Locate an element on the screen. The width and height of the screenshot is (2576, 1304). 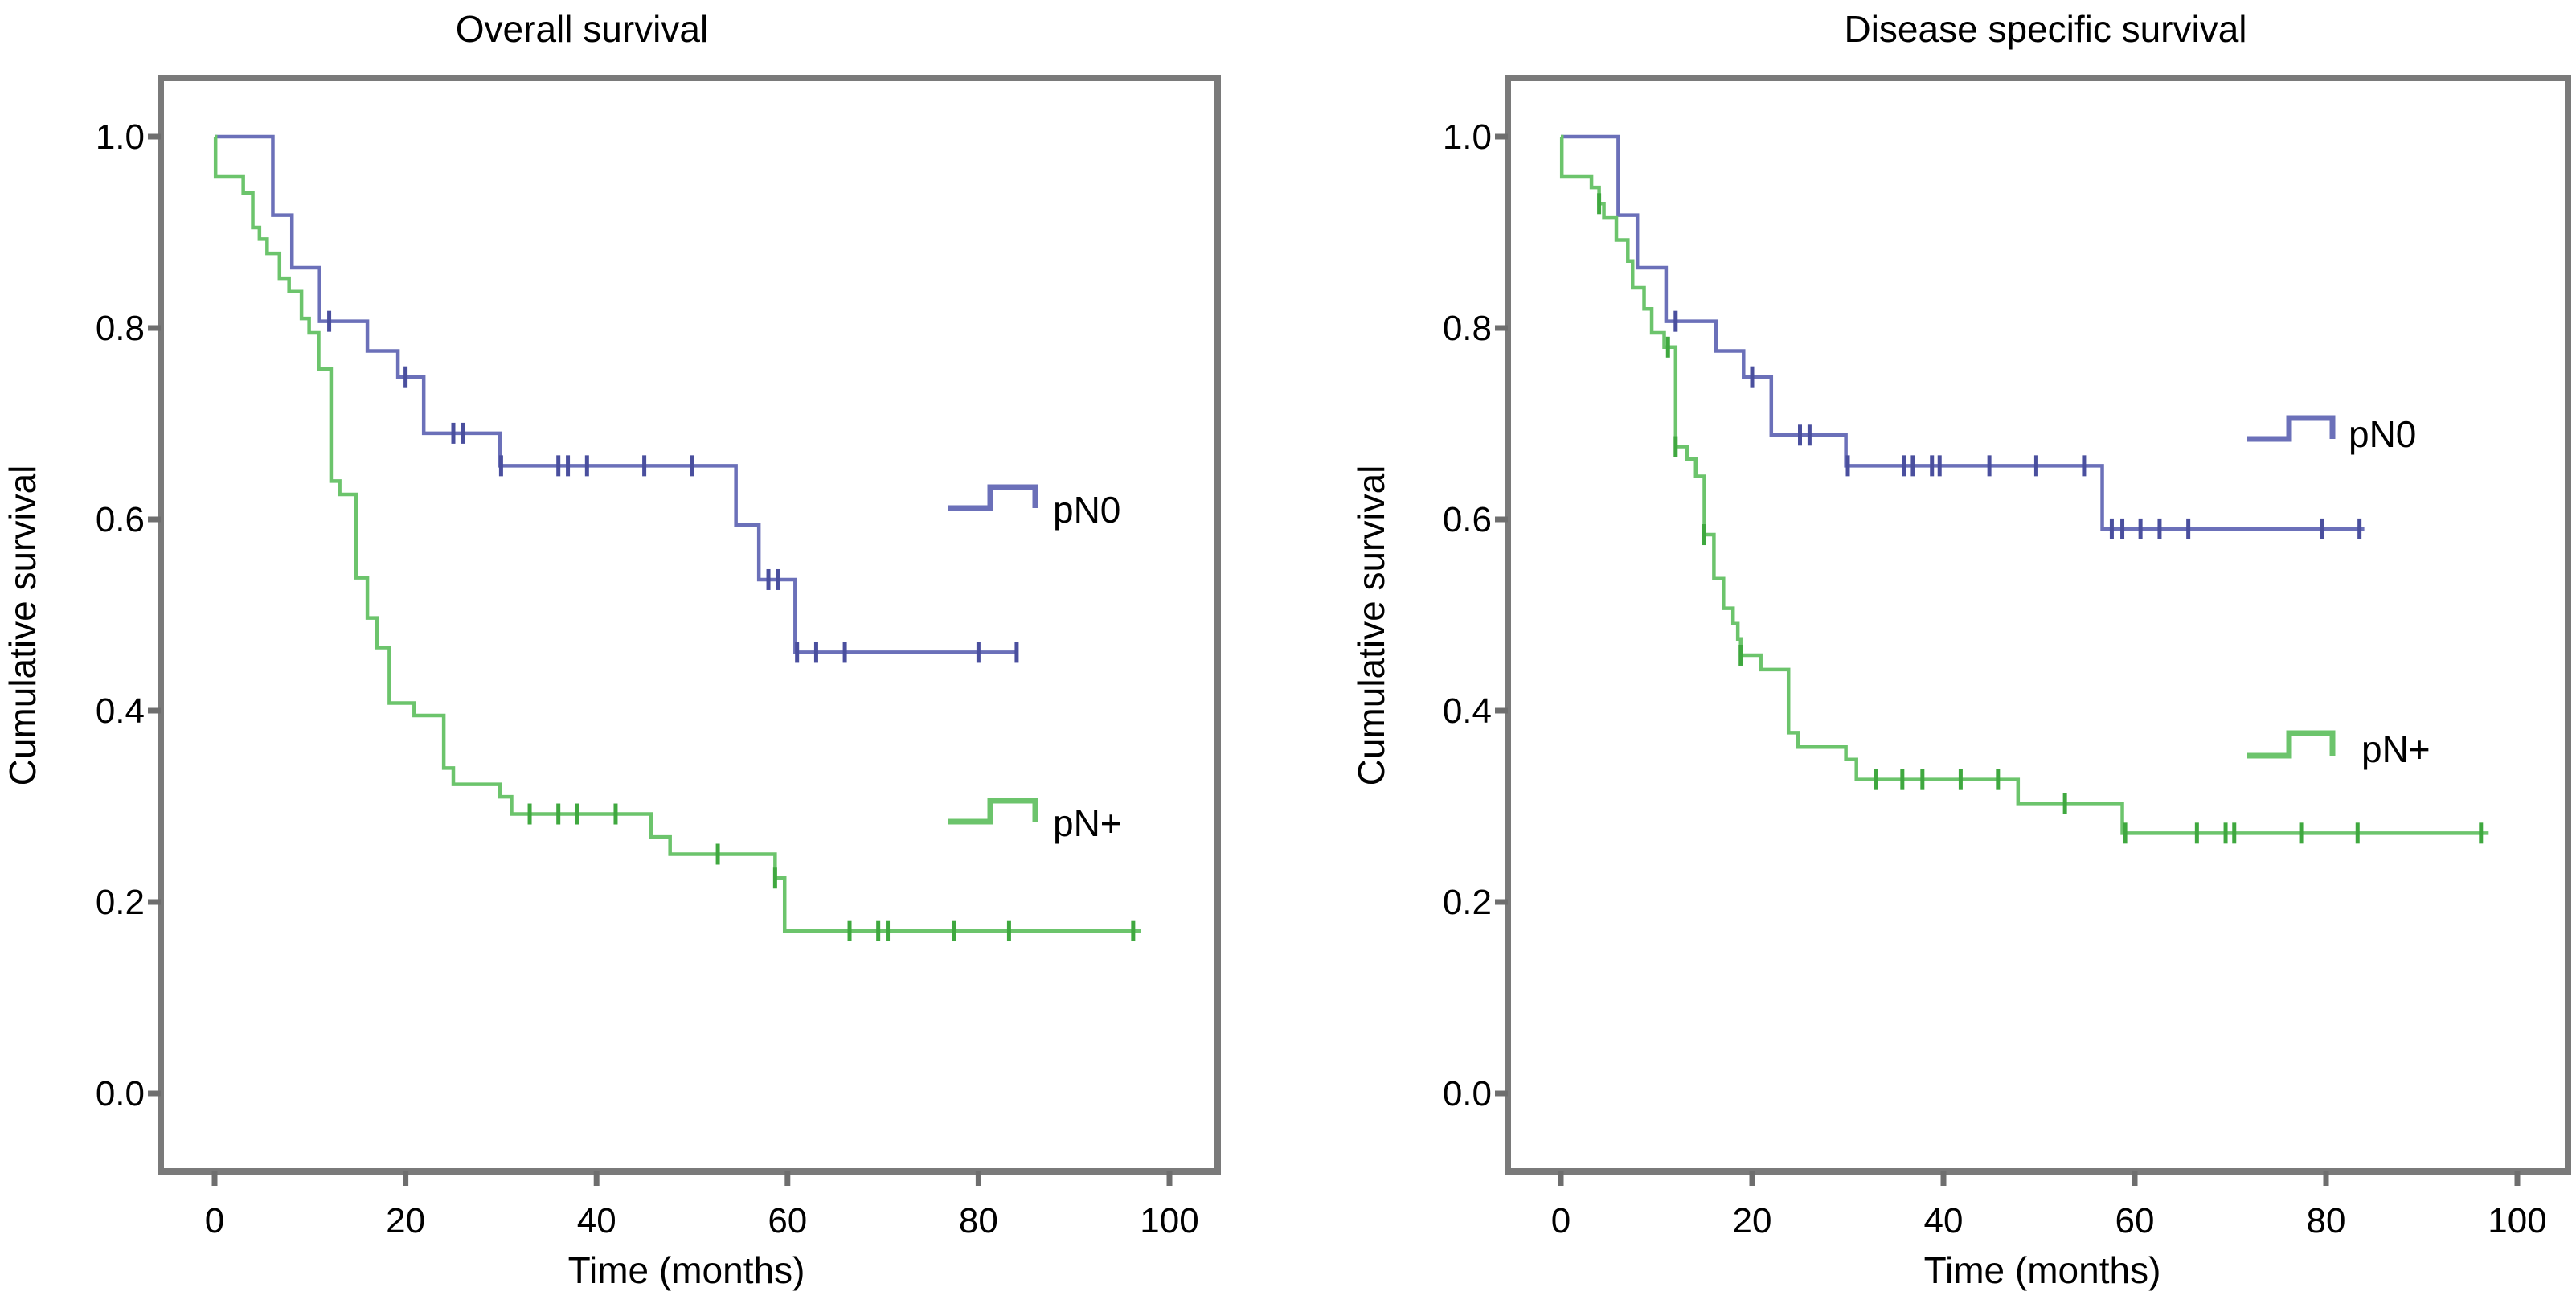
chart-title: Disease specific survival is located at coordinates (2045, 29).